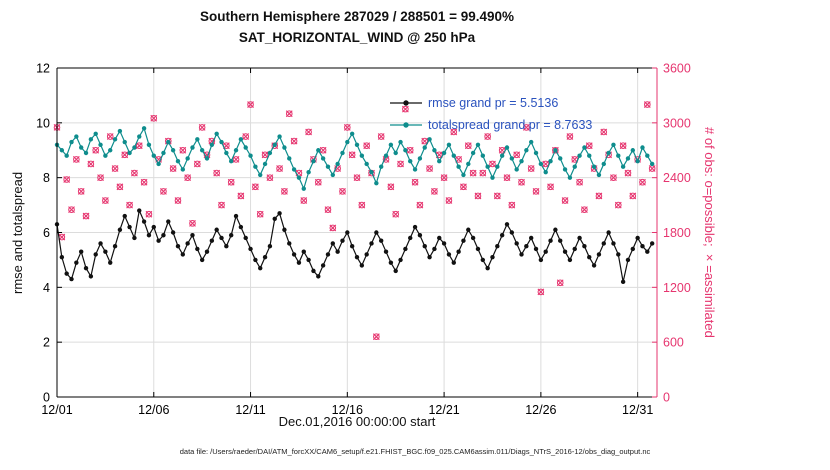 Image resolution: width=830 pixels, height=470 pixels. I want to click on svg-text: 10, so click(43, 123).